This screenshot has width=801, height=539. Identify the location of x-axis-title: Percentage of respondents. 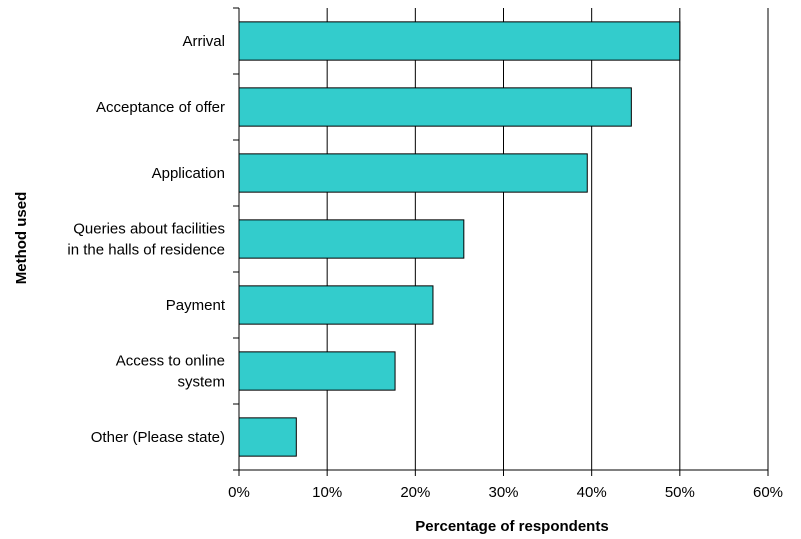
(511, 526).